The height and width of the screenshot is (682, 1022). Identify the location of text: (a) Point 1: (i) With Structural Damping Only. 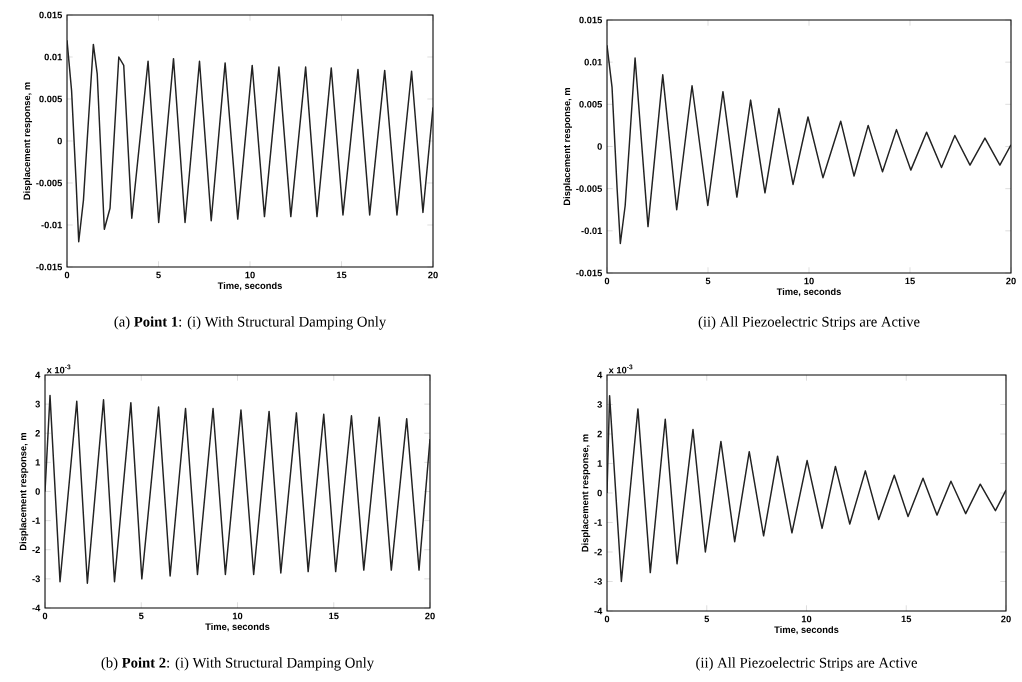
(250, 323).